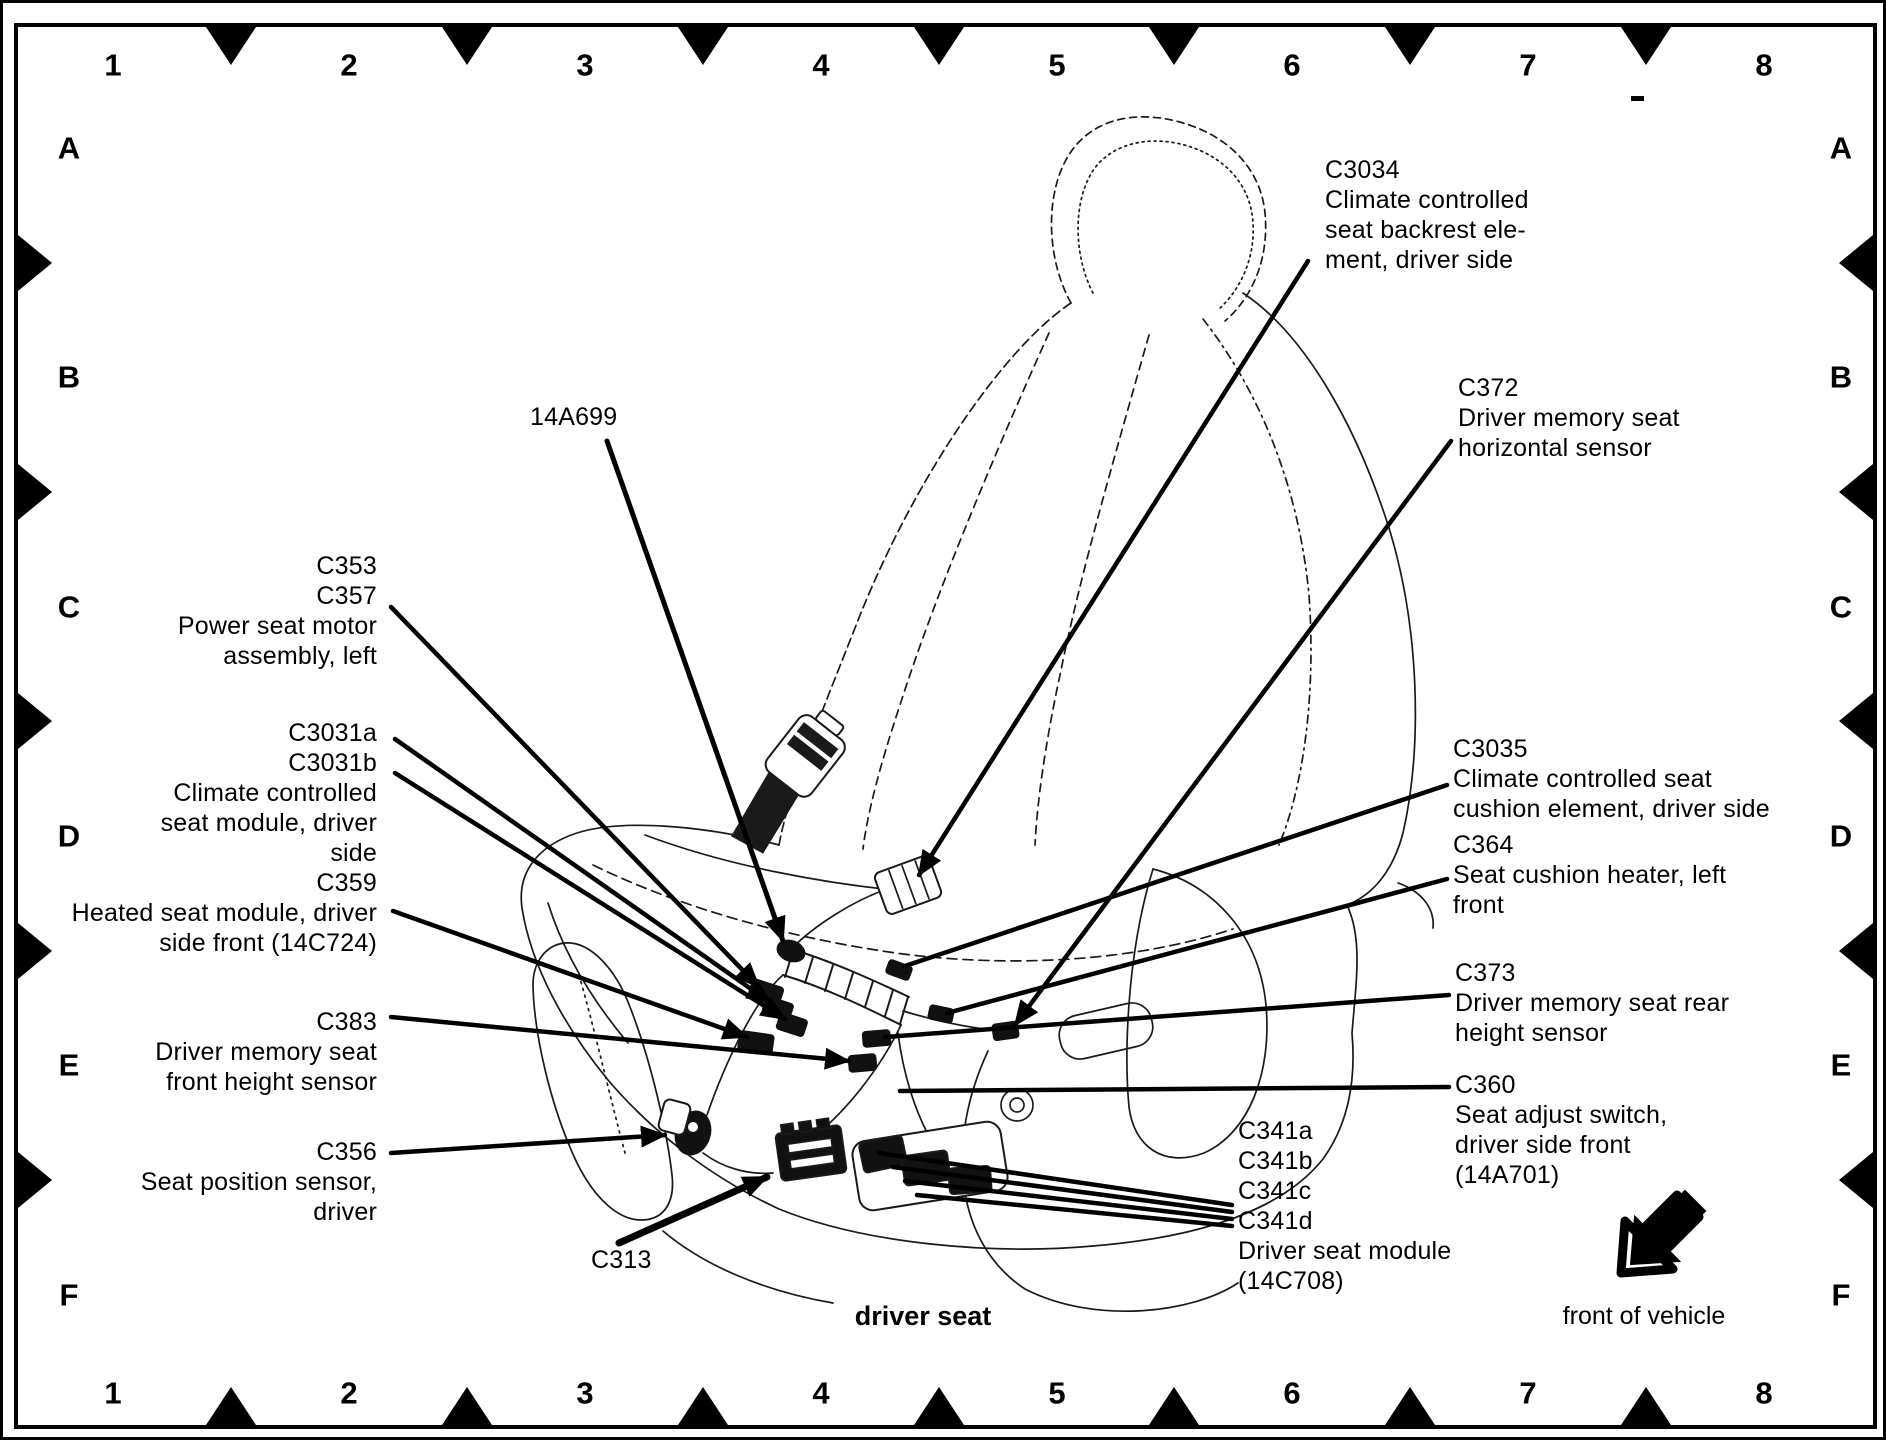 This screenshot has width=1886, height=1440. What do you see at coordinates (1362, 170) in the screenshot?
I see `callout-line: C3034` at bounding box center [1362, 170].